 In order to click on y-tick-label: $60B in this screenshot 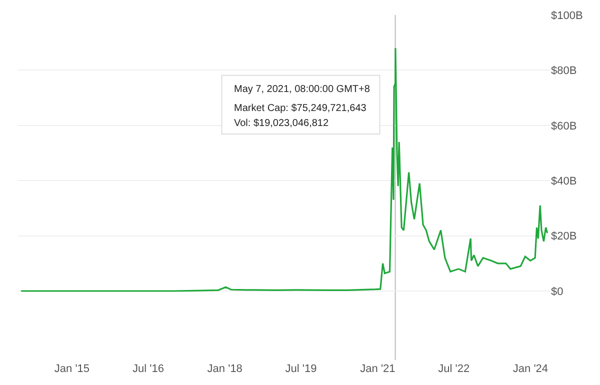, I will do `click(564, 126)`.